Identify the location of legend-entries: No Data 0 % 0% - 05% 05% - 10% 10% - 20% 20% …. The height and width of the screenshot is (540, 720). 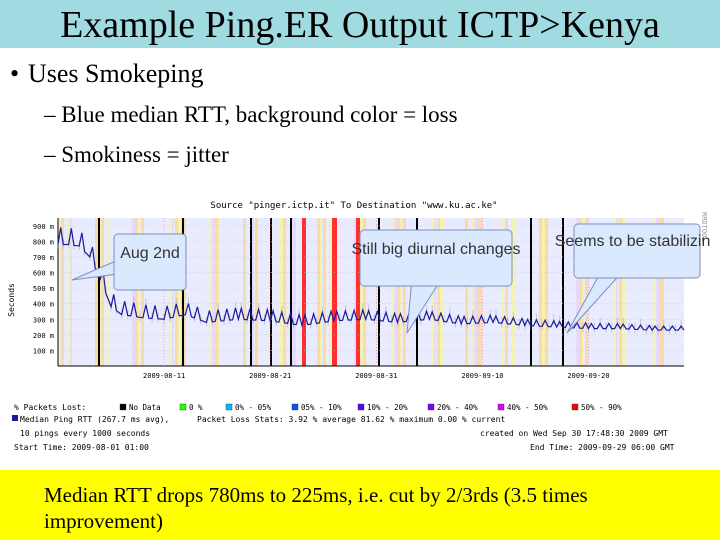
(370, 407).